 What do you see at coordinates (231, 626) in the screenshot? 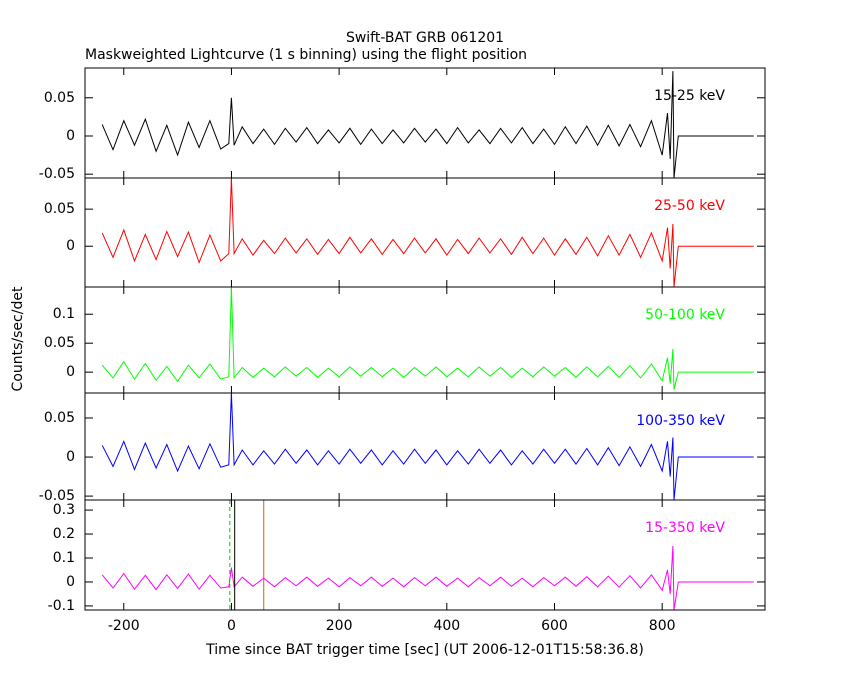
I see `x-tick-label: 0` at bounding box center [231, 626].